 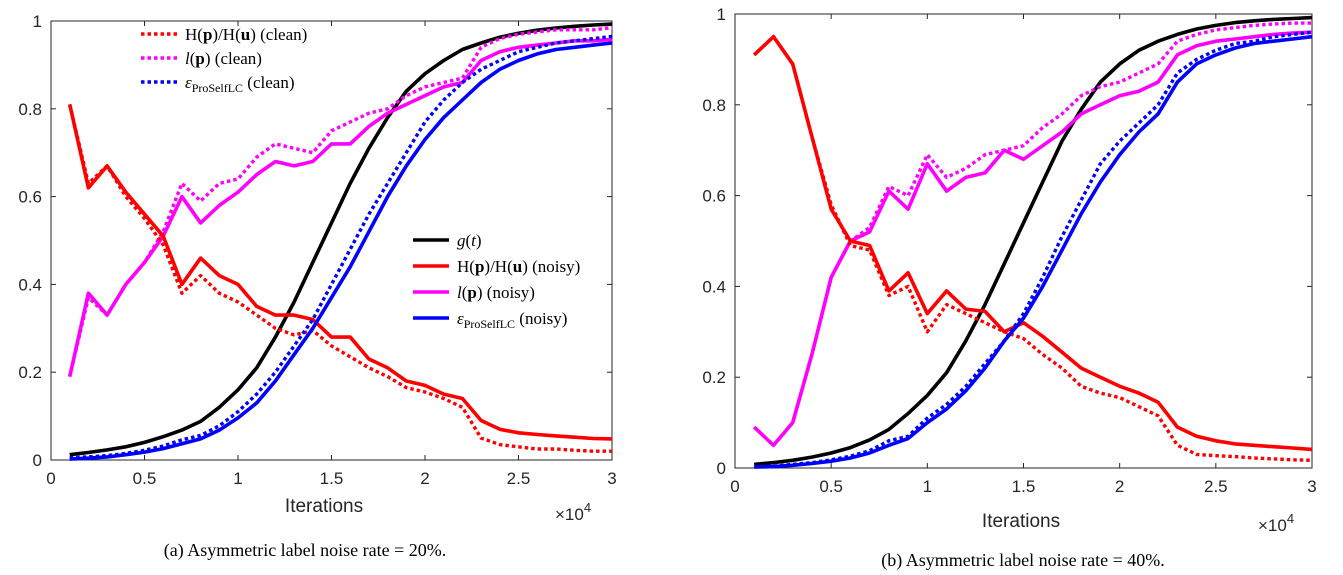 What do you see at coordinates (37, 460) in the screenshot?
I see `y-tick-label-a: 0` at bounding box center [37, 460].